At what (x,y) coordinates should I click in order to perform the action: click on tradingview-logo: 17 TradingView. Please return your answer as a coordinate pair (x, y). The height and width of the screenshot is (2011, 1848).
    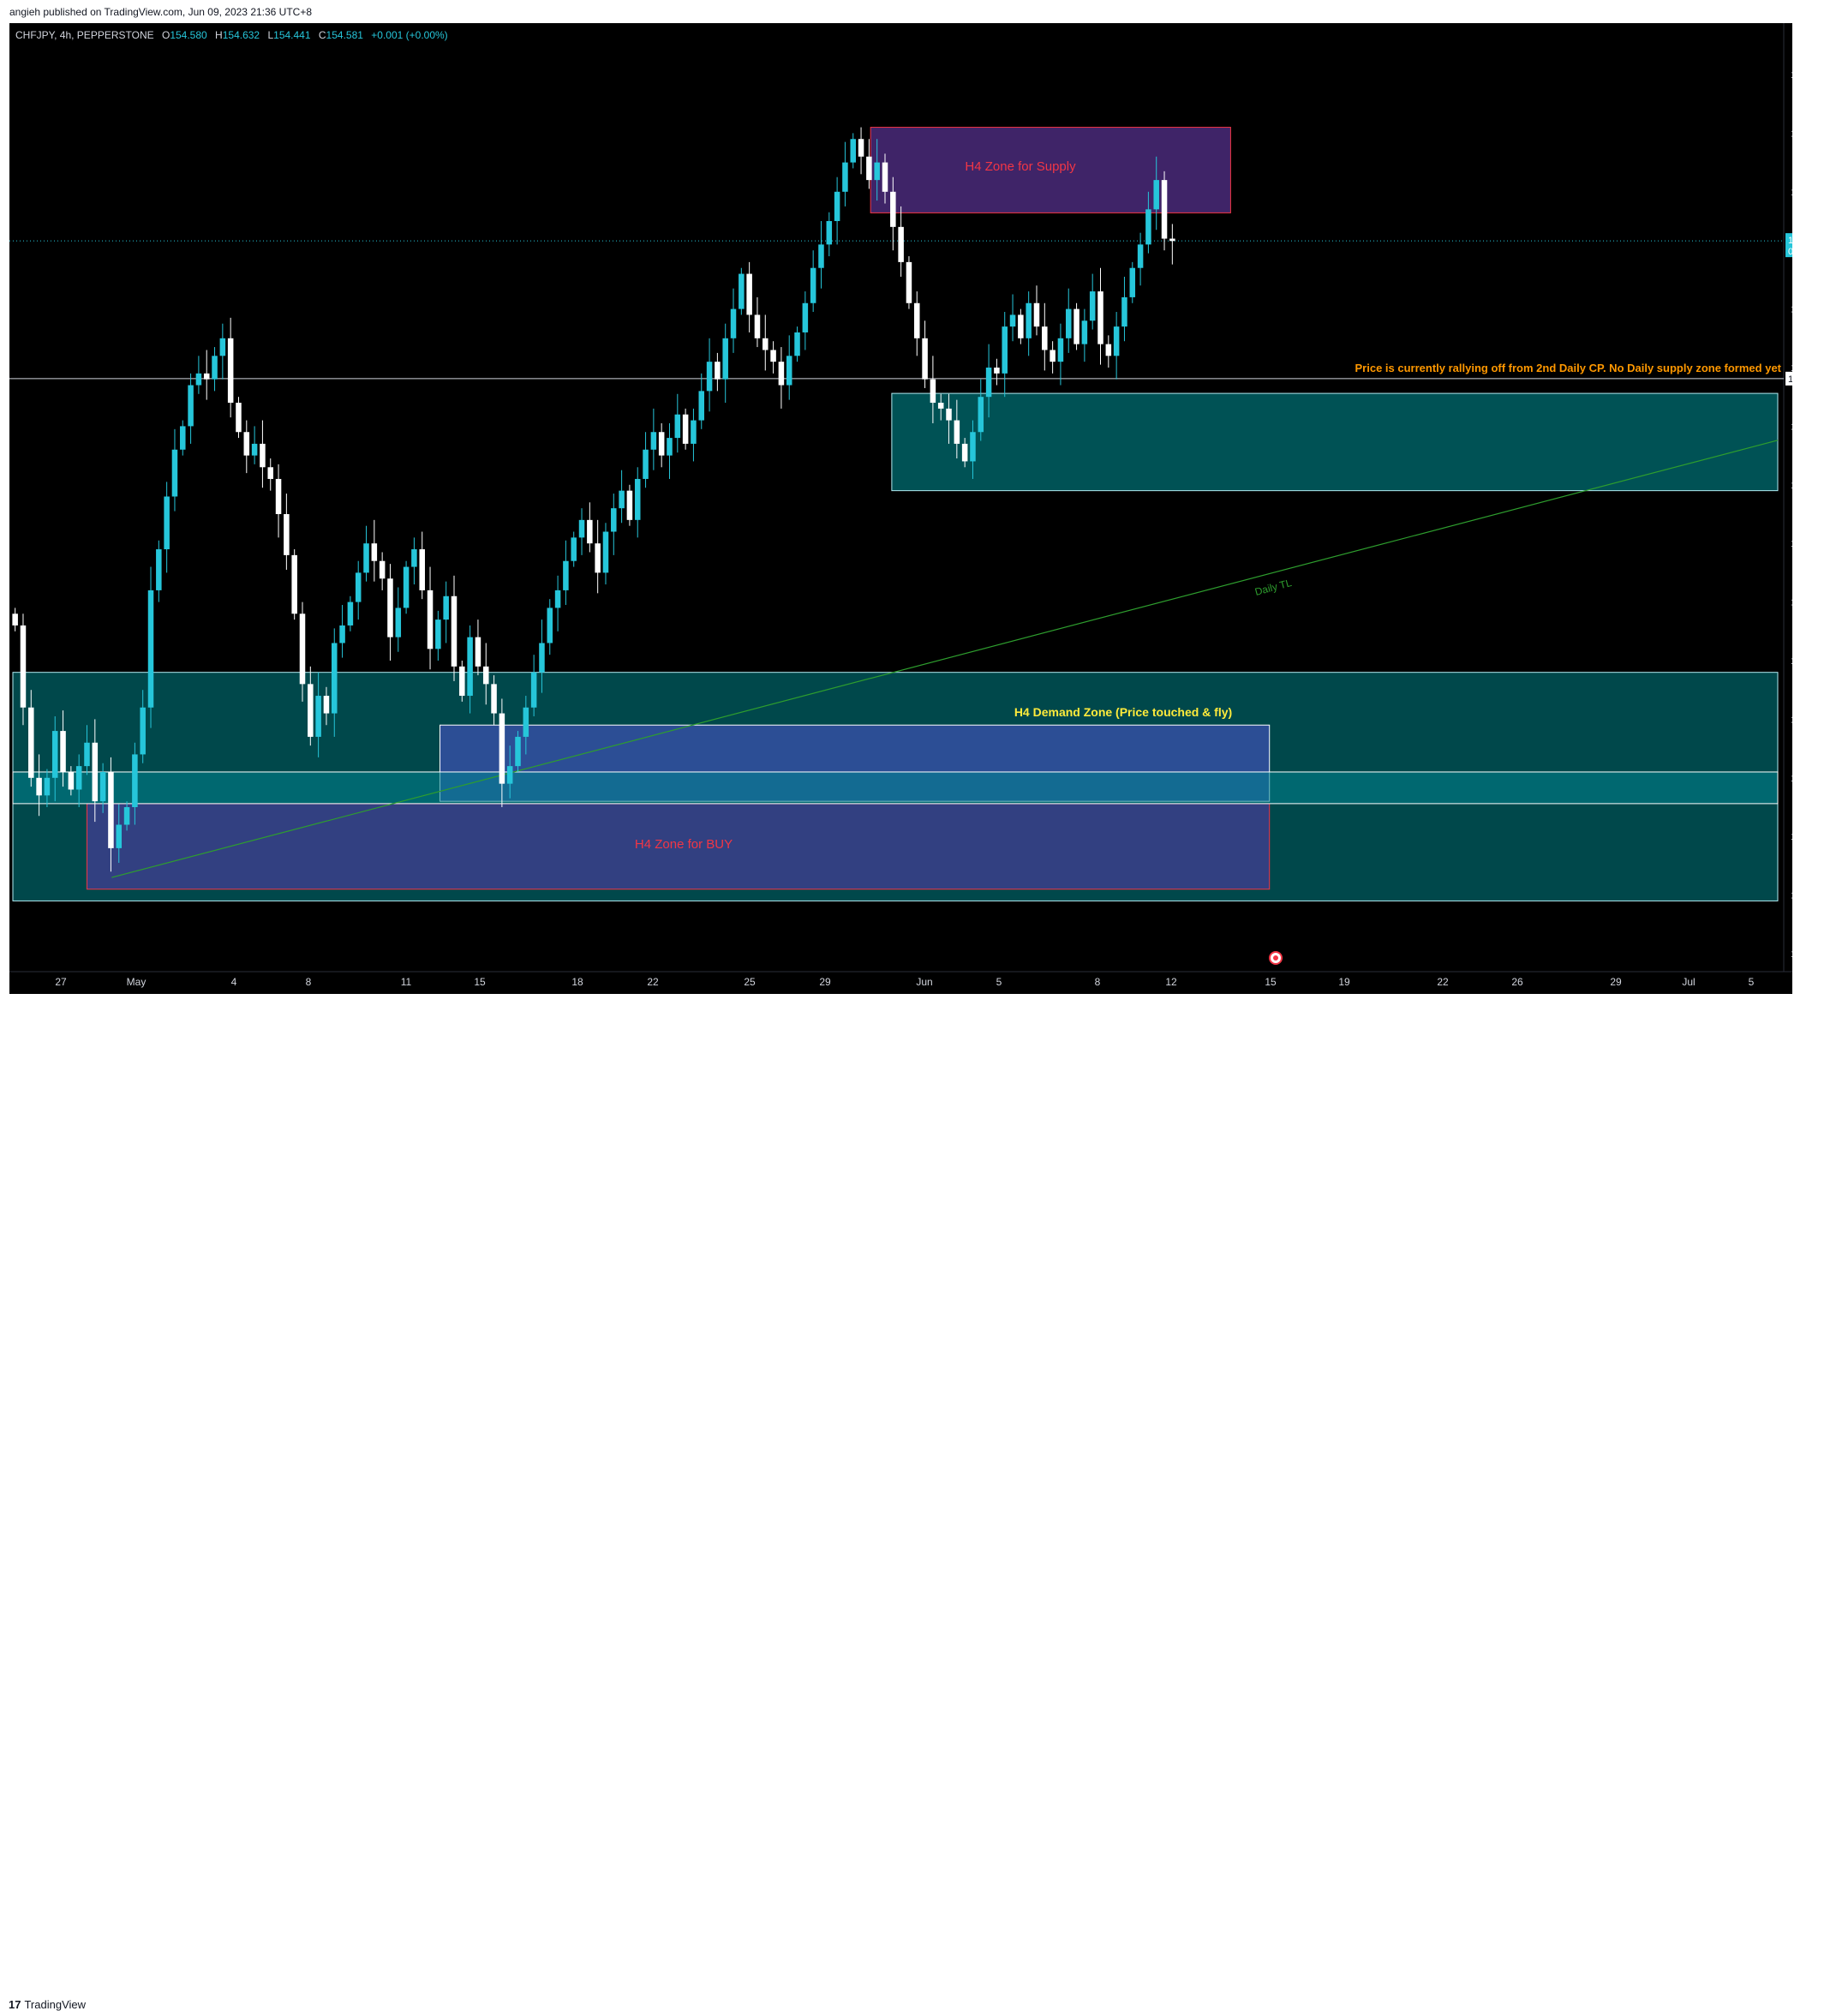
    Looking at the image, I should click on (47, 2005).